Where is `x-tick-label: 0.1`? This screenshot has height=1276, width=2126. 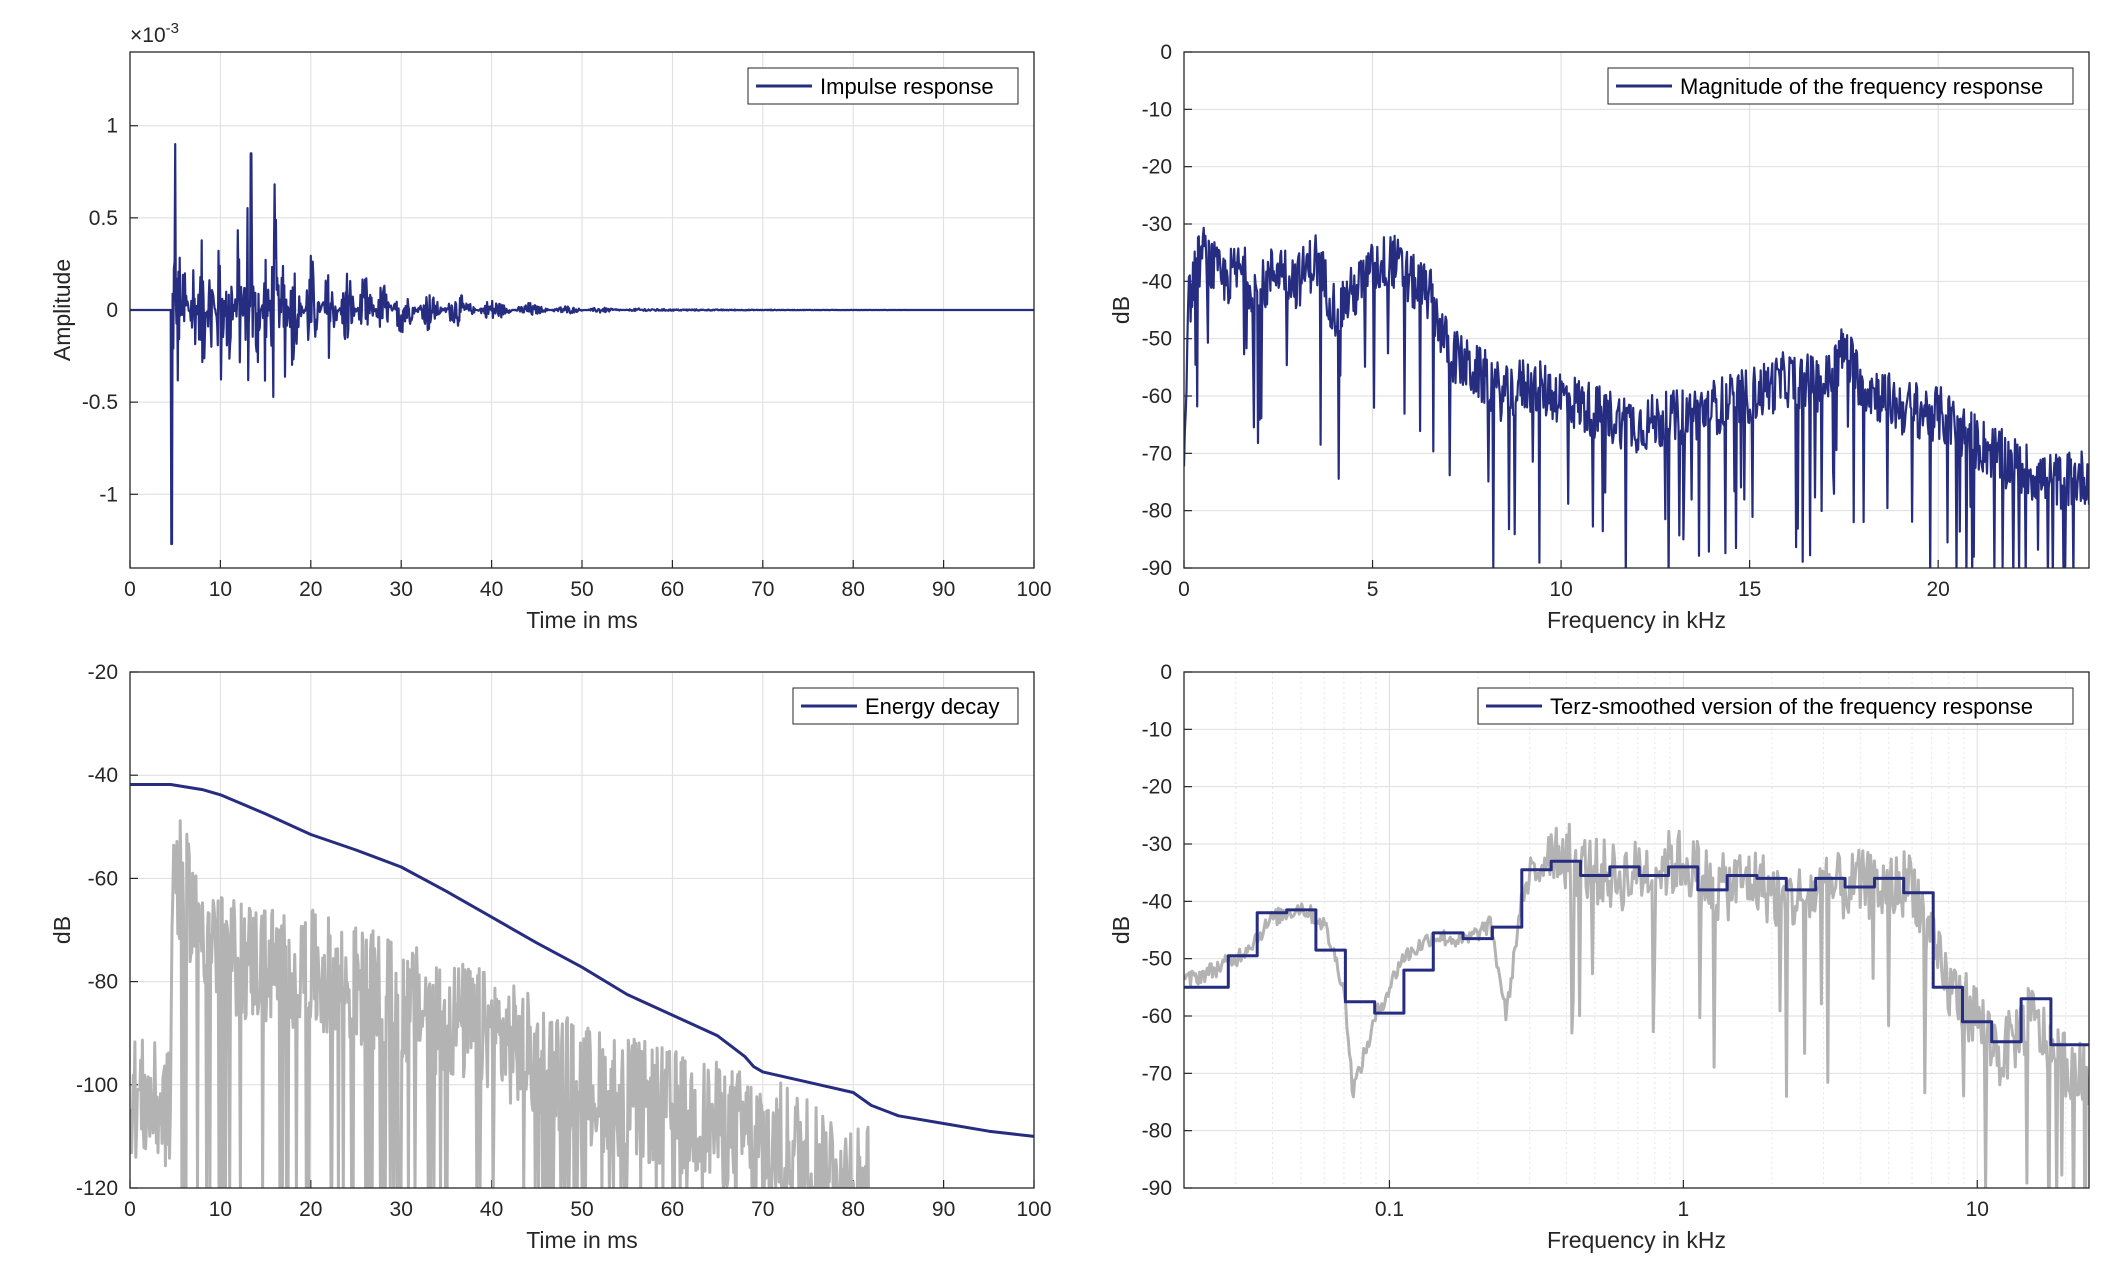 x-tick-label: 0.1 is located at coordinates (1389, 1209).